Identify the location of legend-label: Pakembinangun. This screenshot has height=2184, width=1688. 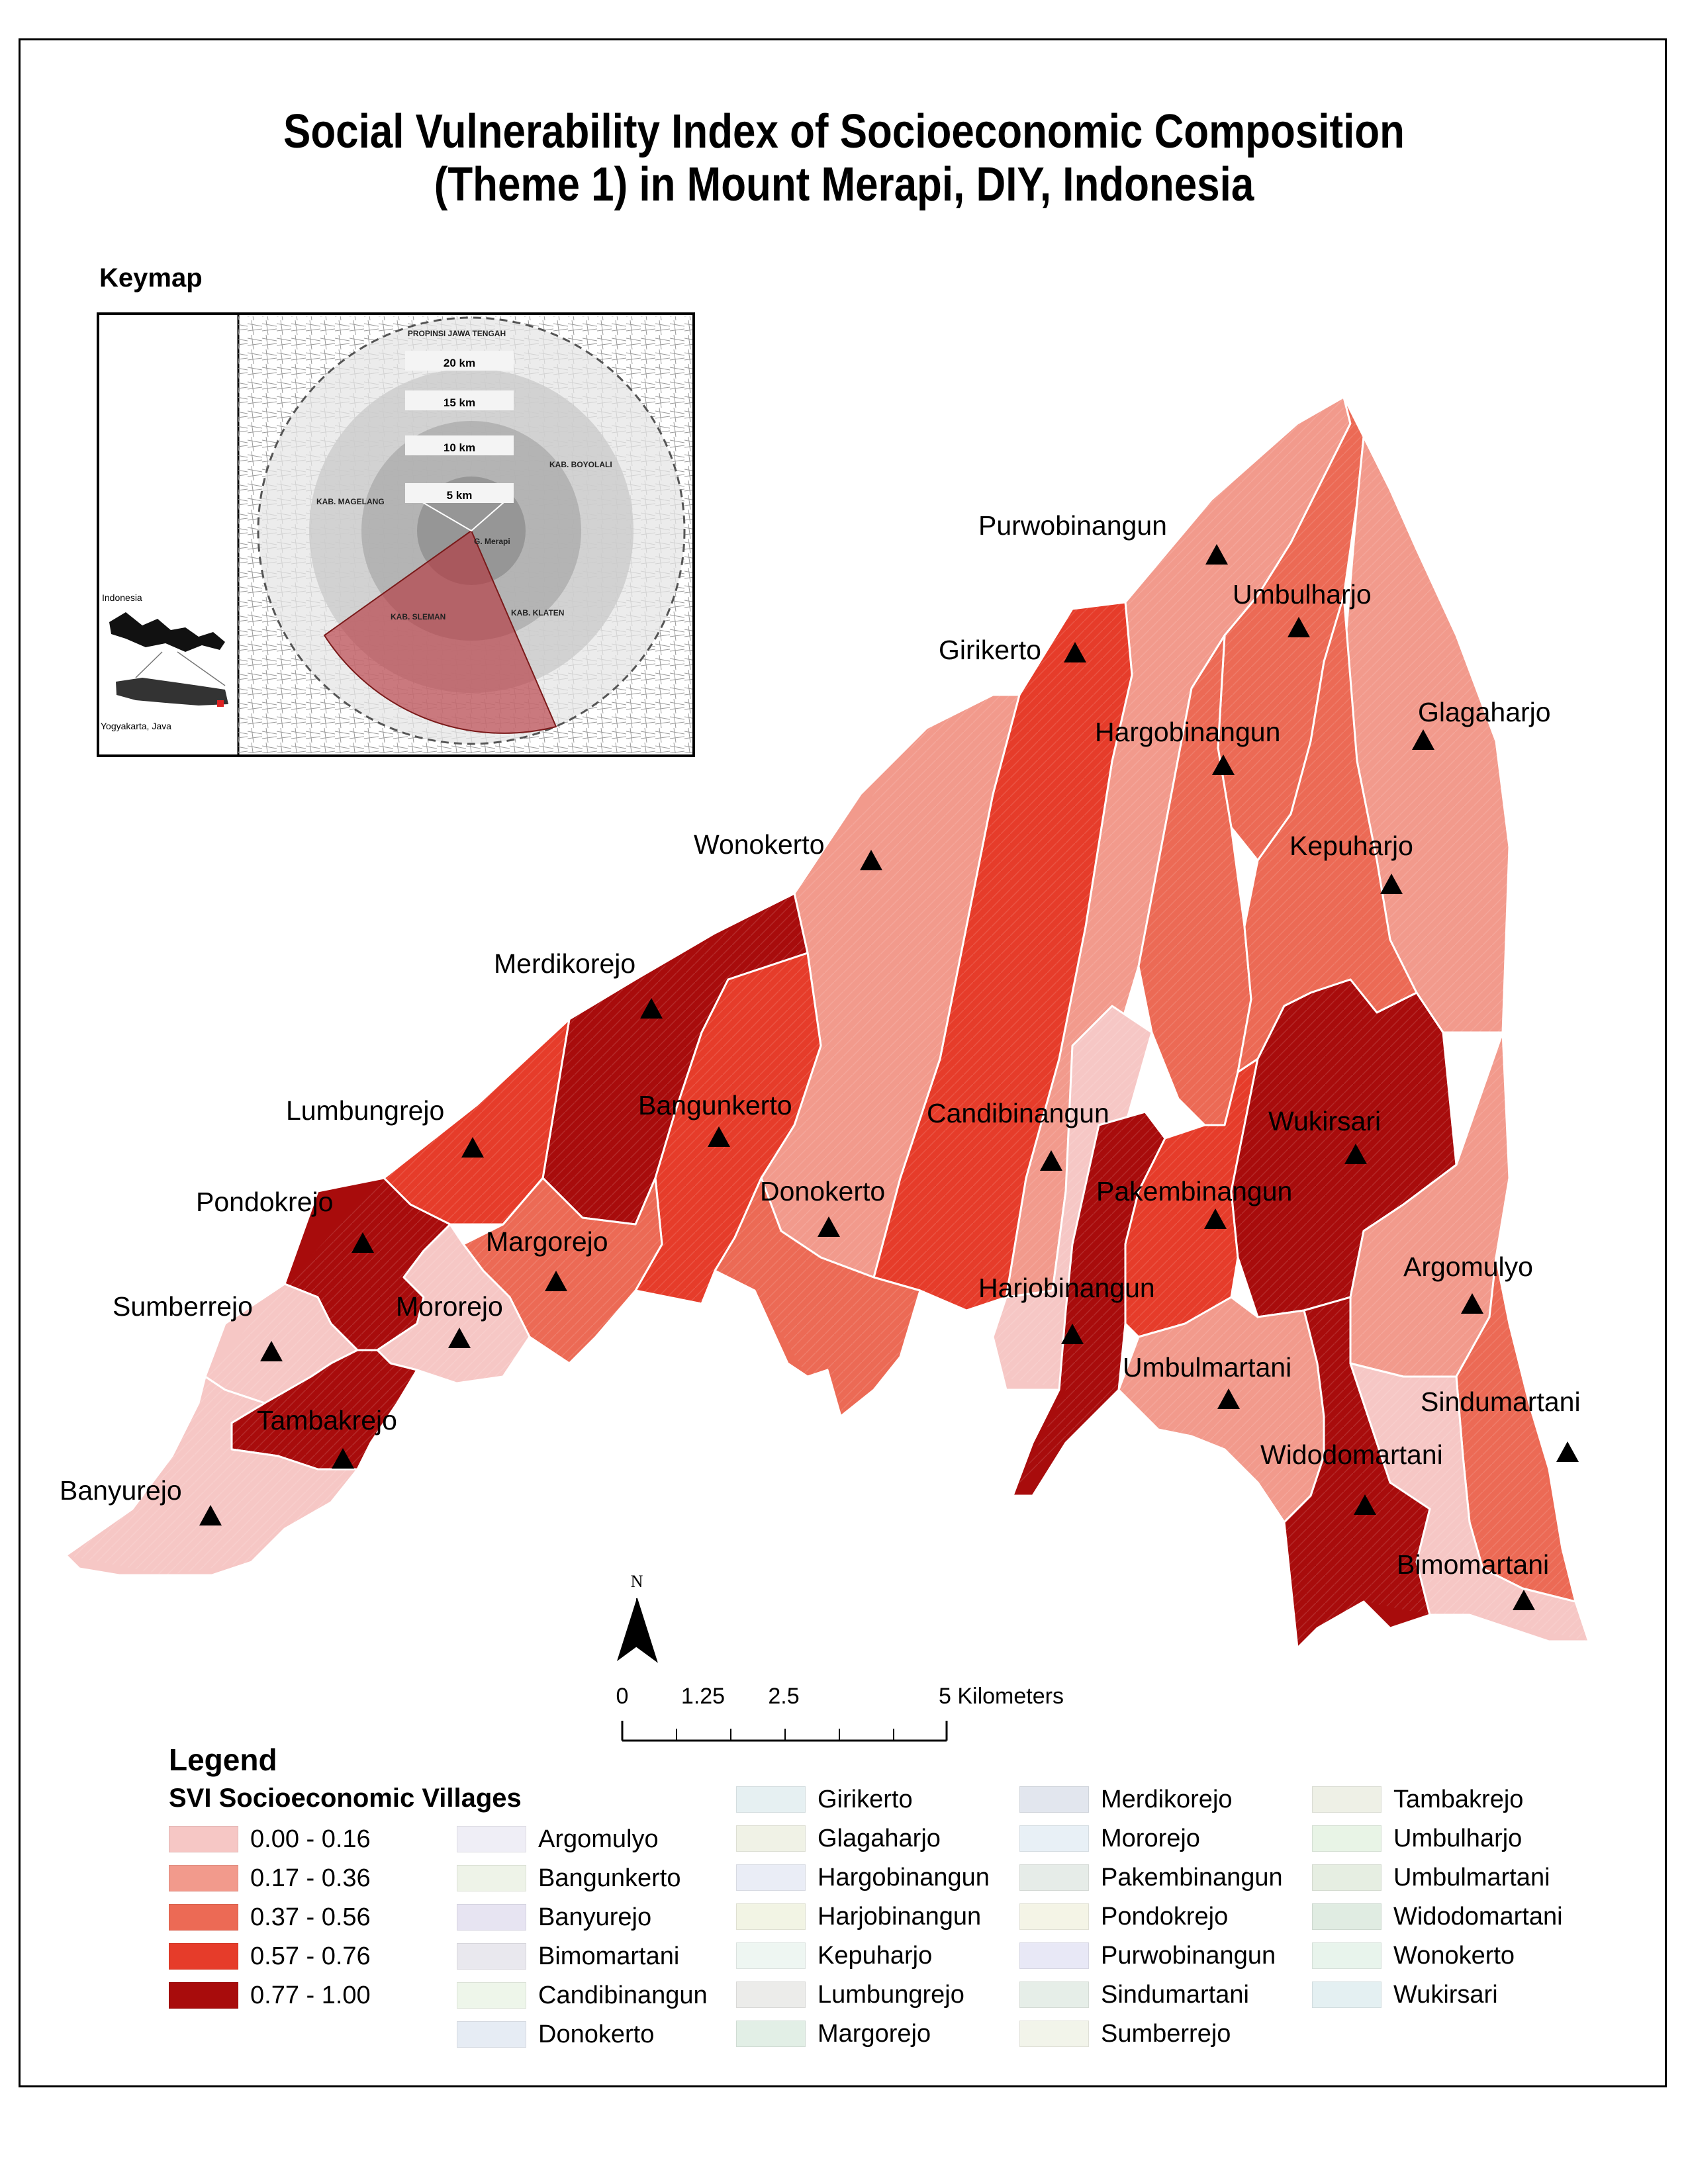
(1192, 1877).